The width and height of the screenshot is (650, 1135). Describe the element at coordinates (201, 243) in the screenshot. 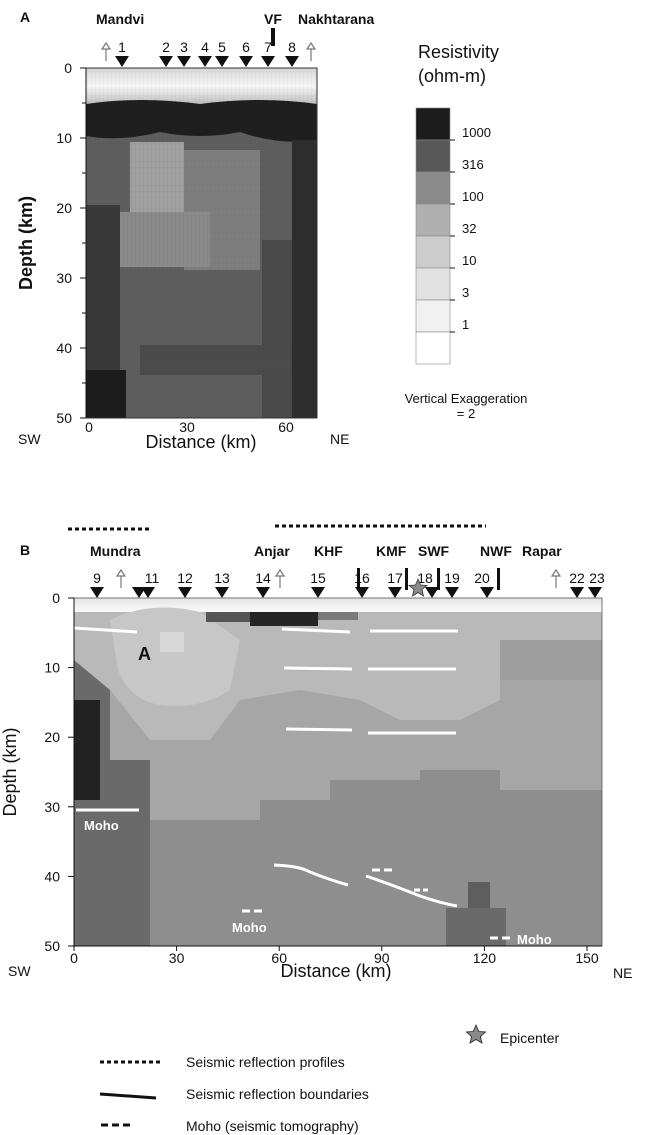

I see `panel-a-resistivity-section` at that location.